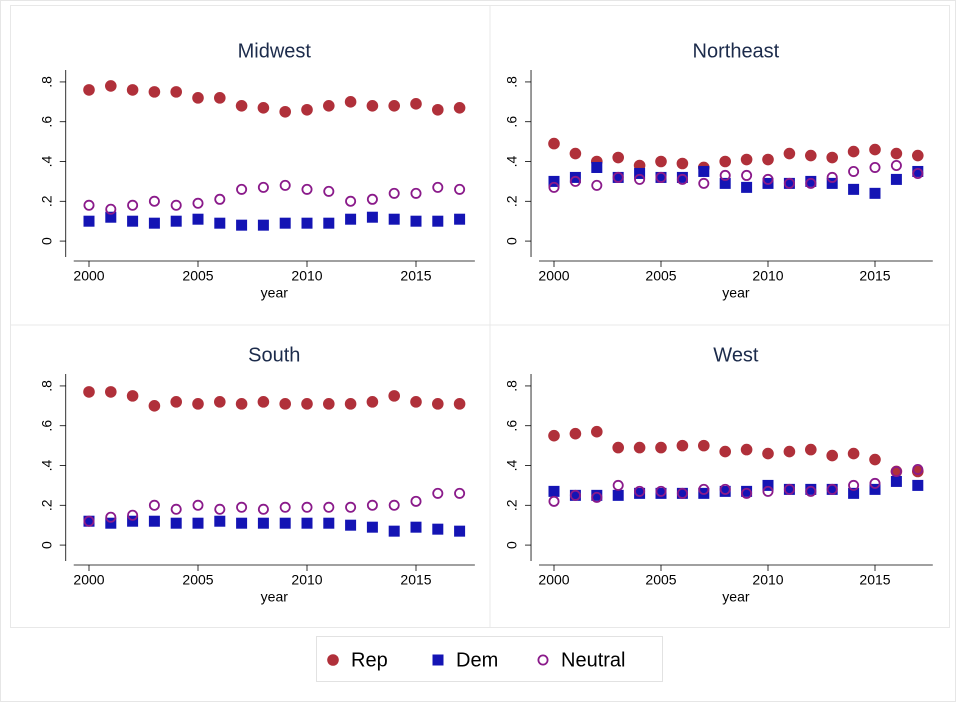 The width and height of the screenshot is (956, 702). What do you see at coordinates (88, 276) in the screenshot?
I see `x-tick-label: 2000` at bounding box center [88, 276].